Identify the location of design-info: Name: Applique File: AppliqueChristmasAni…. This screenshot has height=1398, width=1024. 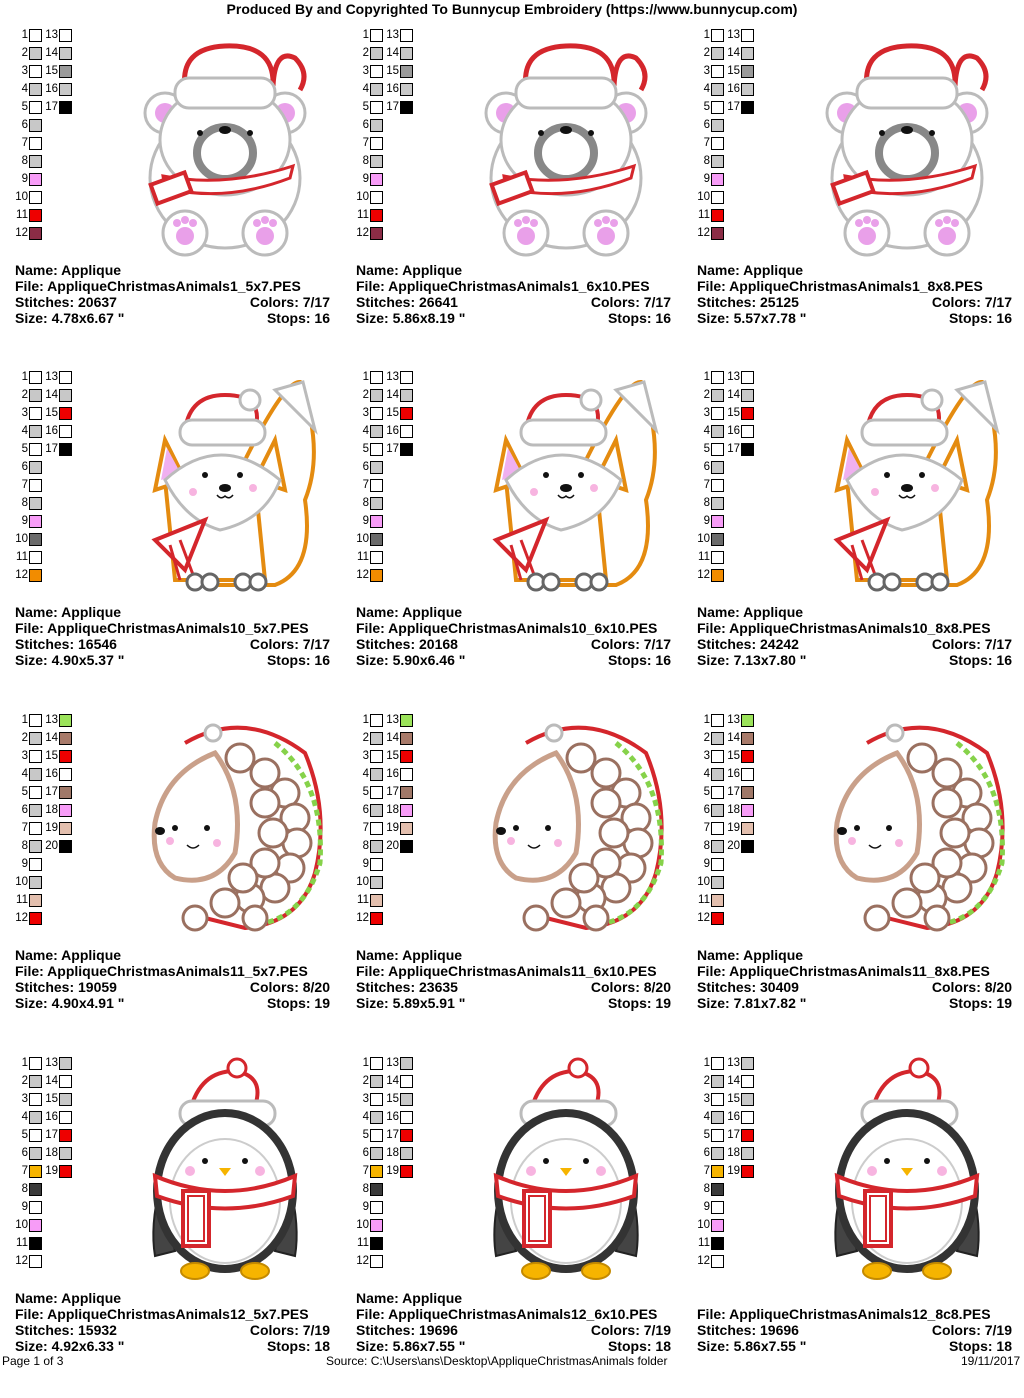
(513, 294).